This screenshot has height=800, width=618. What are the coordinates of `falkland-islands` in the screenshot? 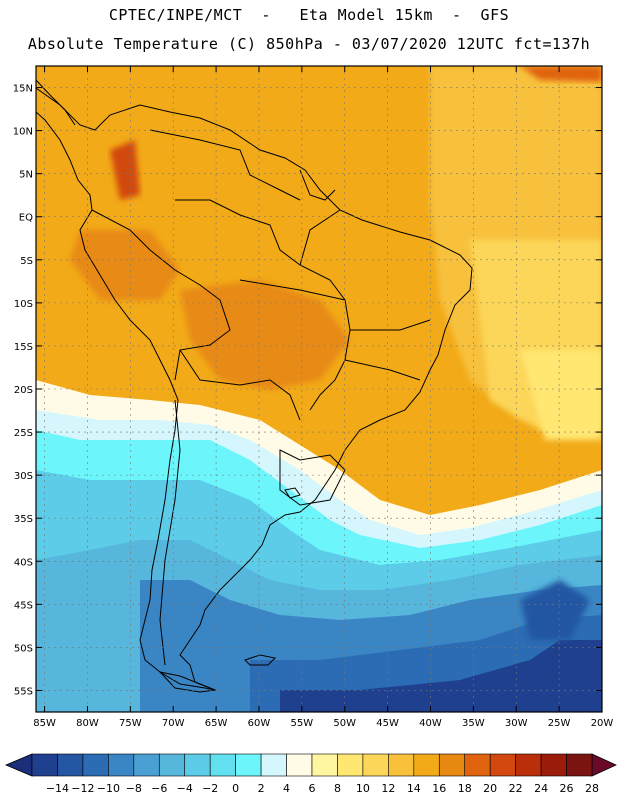 It's located at (260, 660).